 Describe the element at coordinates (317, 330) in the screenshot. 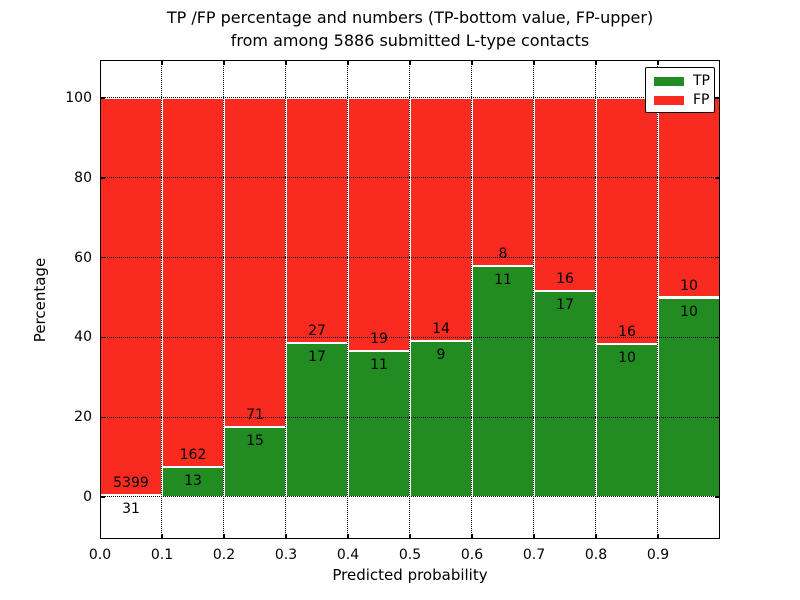

I see `bar-label-fp: 27` at that location.